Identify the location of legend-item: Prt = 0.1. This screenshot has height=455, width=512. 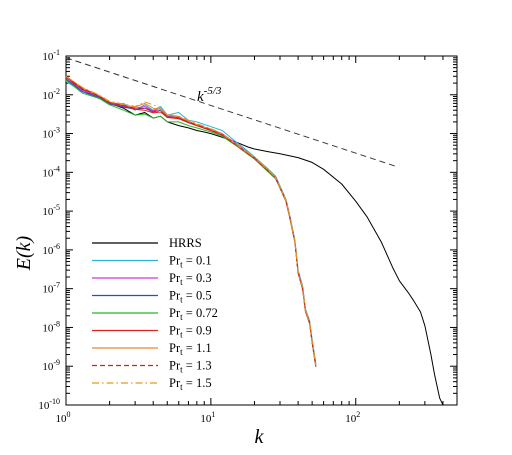
(152, 262).